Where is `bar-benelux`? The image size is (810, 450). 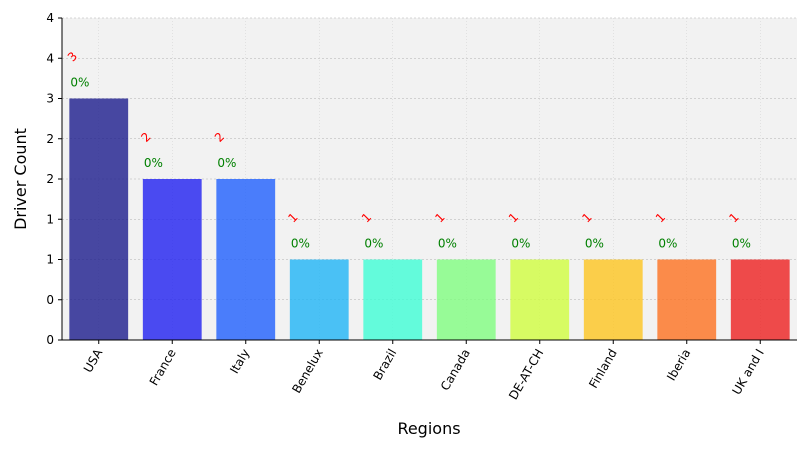 bar-benelux is located at coordinates (319, 299).